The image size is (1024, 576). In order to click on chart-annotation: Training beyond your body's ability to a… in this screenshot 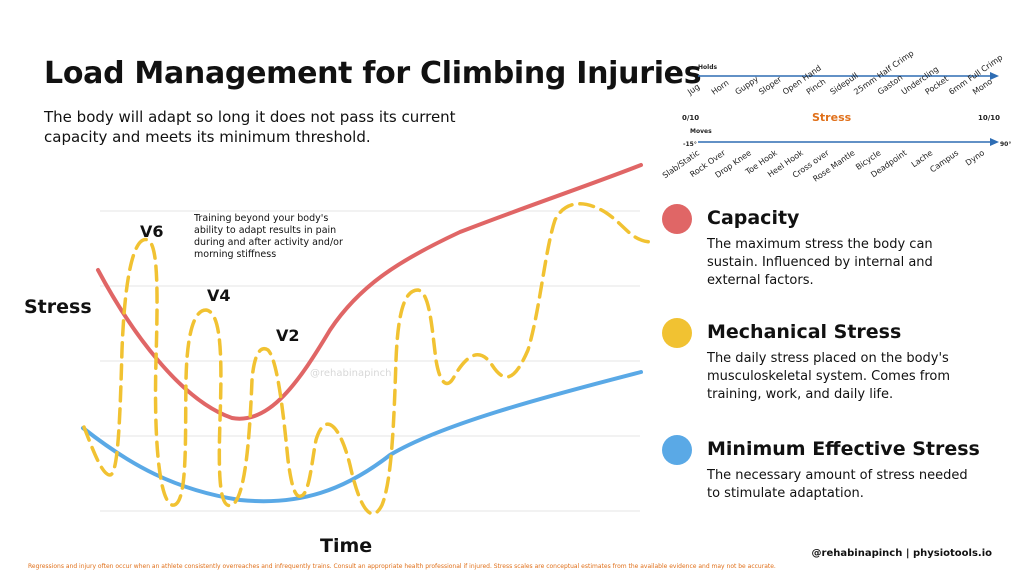, I will do `click(268, 236)`.